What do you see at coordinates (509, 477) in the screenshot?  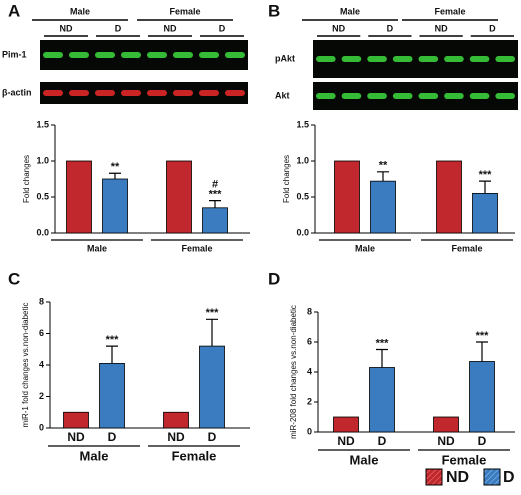 I see `legend-label: D` at bounding box center [509, 477].